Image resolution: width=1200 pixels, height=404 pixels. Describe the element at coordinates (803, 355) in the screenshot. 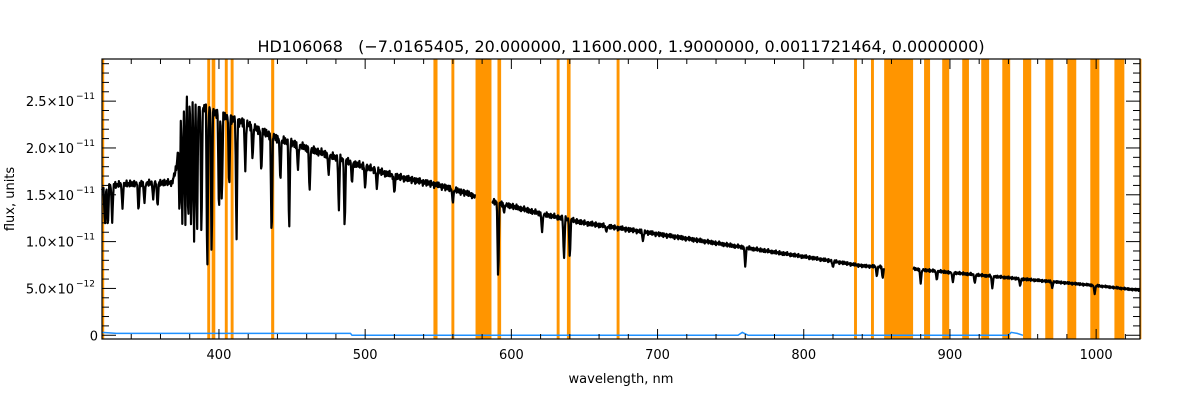

I see `x-tick-label: 800` at that location.